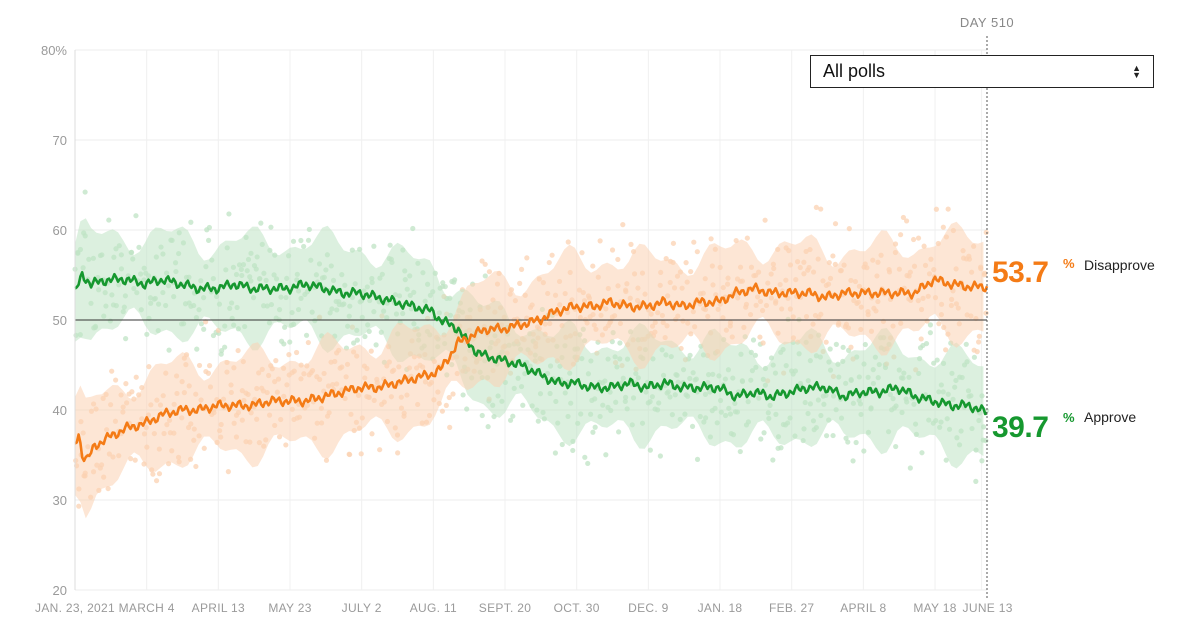 The image size is (1200, 627). What do you see at coordinates (854, 71) in the screenshot?
I see `poll-filter-selected: All polls` at bounding box center [854, 71].